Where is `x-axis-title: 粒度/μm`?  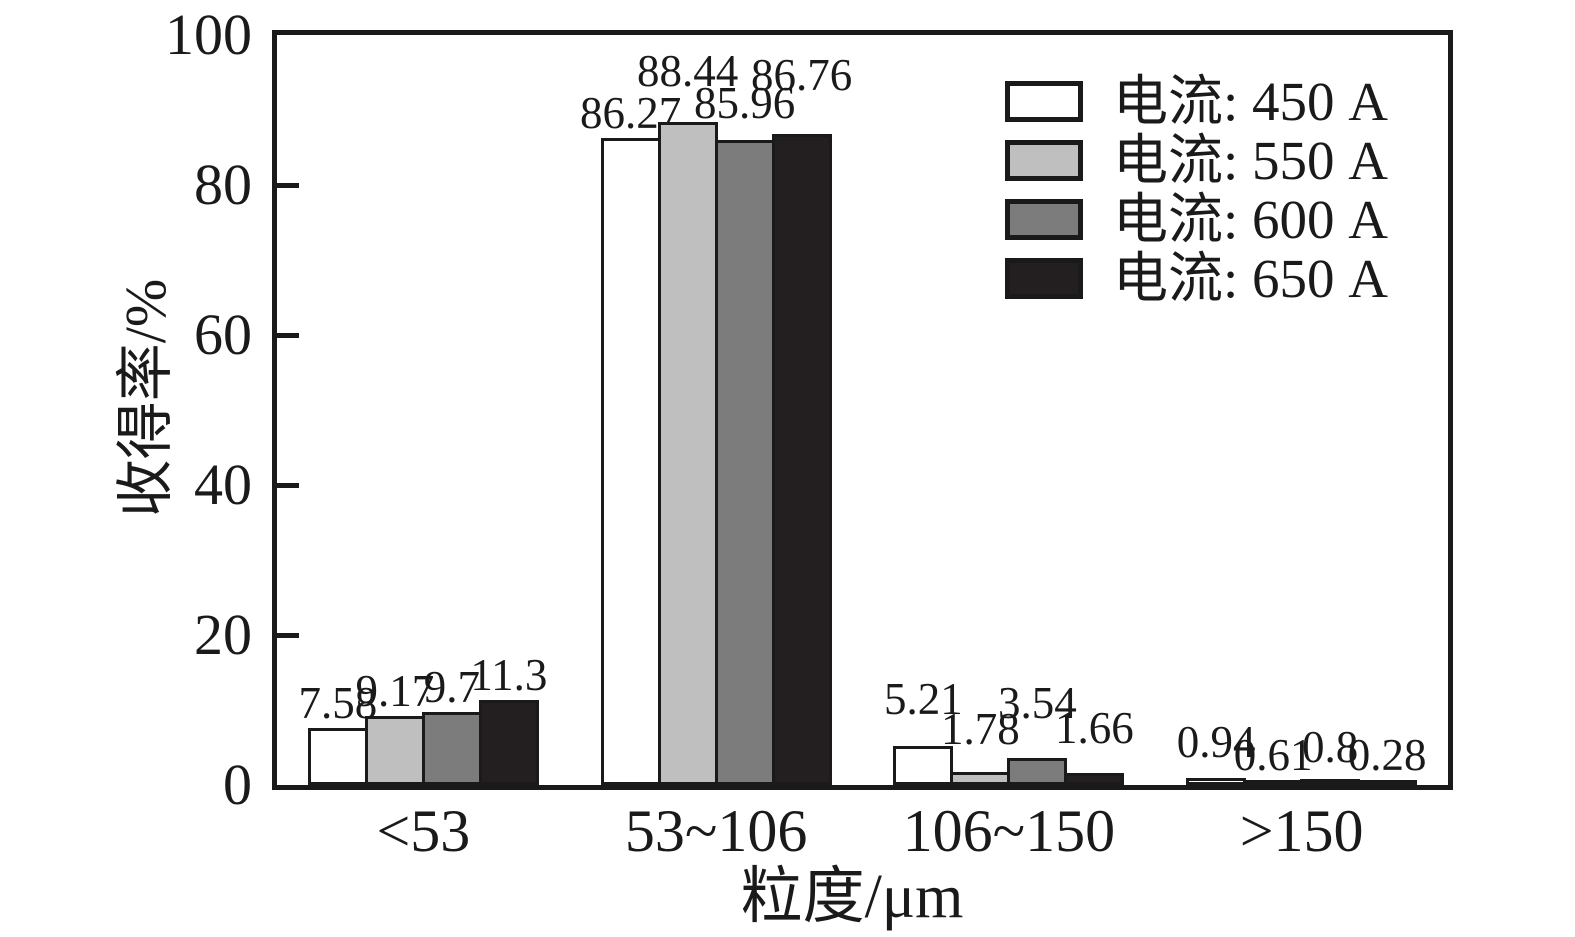 x-axis-title: 粒度/μm is located at coordinates (852, 897).